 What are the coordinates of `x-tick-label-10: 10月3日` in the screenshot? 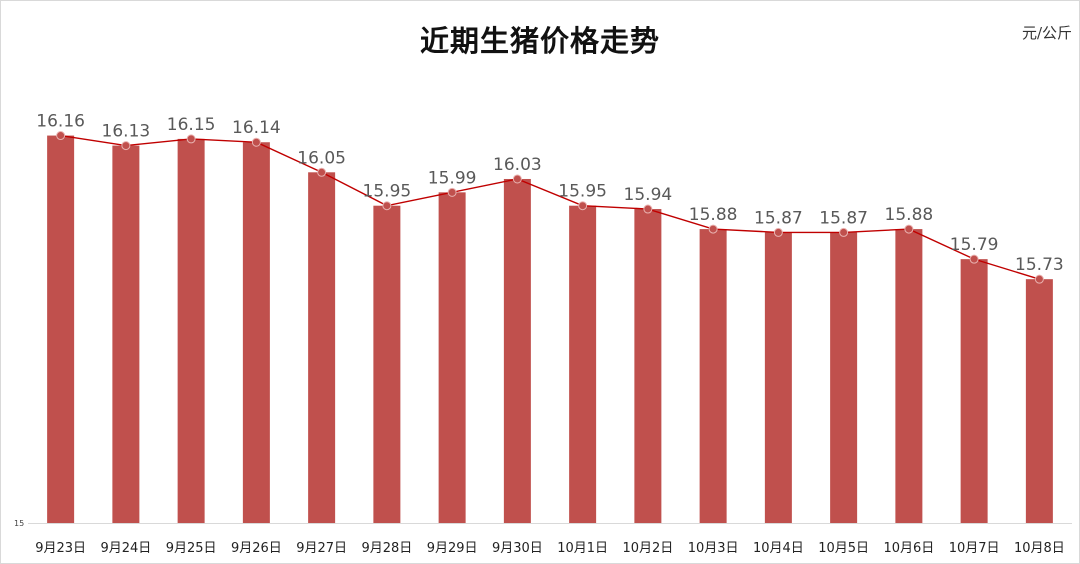 It's located at (713, 548).